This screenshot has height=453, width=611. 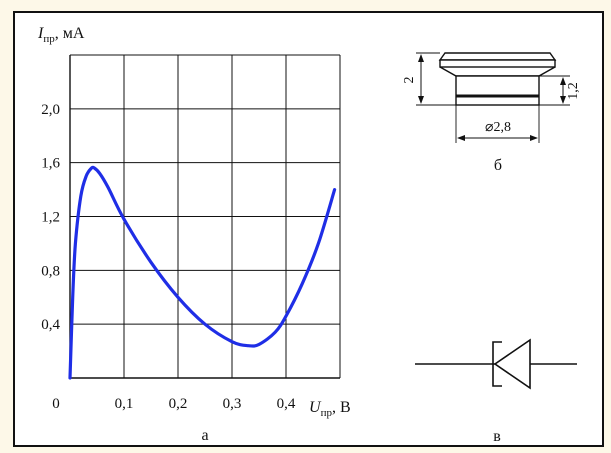 What do you see at coordinates (497, 63) in the screenshot?
I see `package-flange` at bounding box center [497, 63].